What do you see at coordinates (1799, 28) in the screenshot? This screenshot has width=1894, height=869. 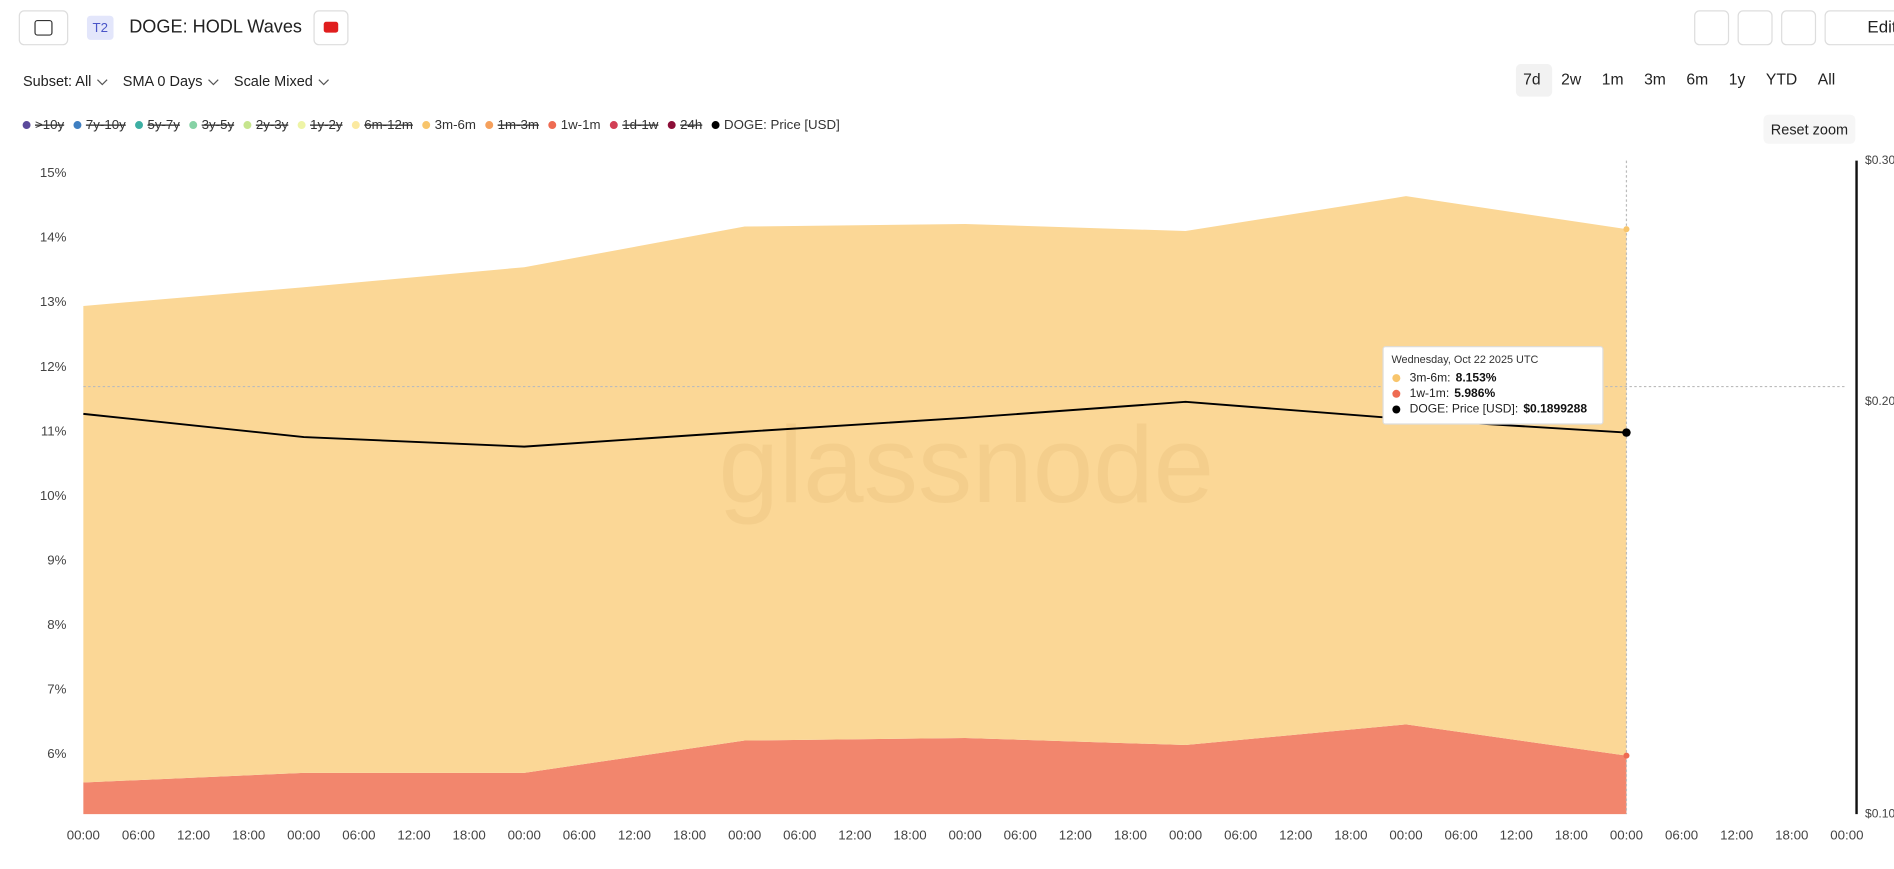 I see `copy-button` at bounding box center [1799, 28].